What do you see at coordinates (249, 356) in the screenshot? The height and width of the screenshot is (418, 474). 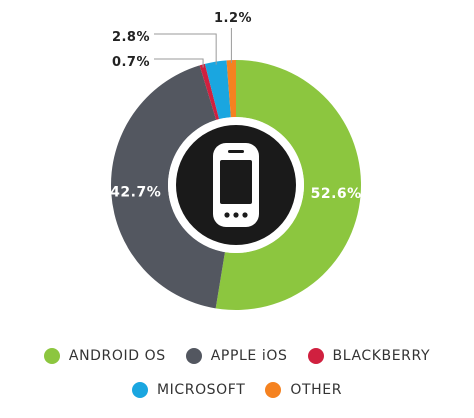 I see `legend-label-apple-ios: APPLE iOS` at bounding box center [249, 356].